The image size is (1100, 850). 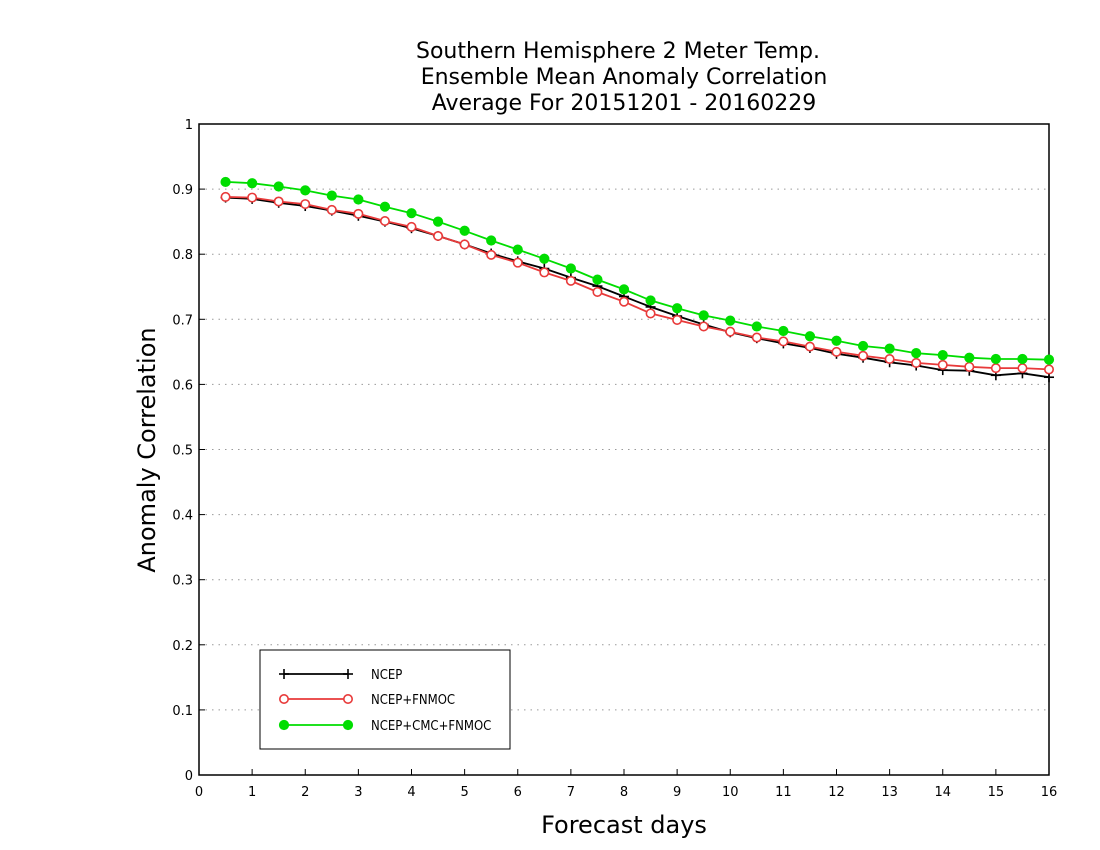 What do you see at coordinates (182, 320) in the screenshot?
I see `y-tick-label: 0.7` at bounding box center [182, 320].